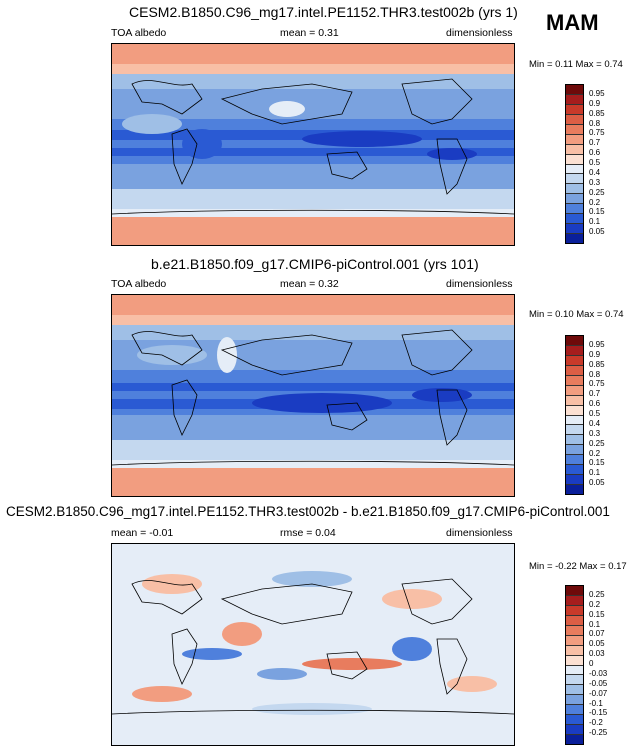 This screenshot has height=754, width=644. Describe the element at coordinates (139, 33) in the screenshot. I see `panel1-variable: TOA albedo` at that location.